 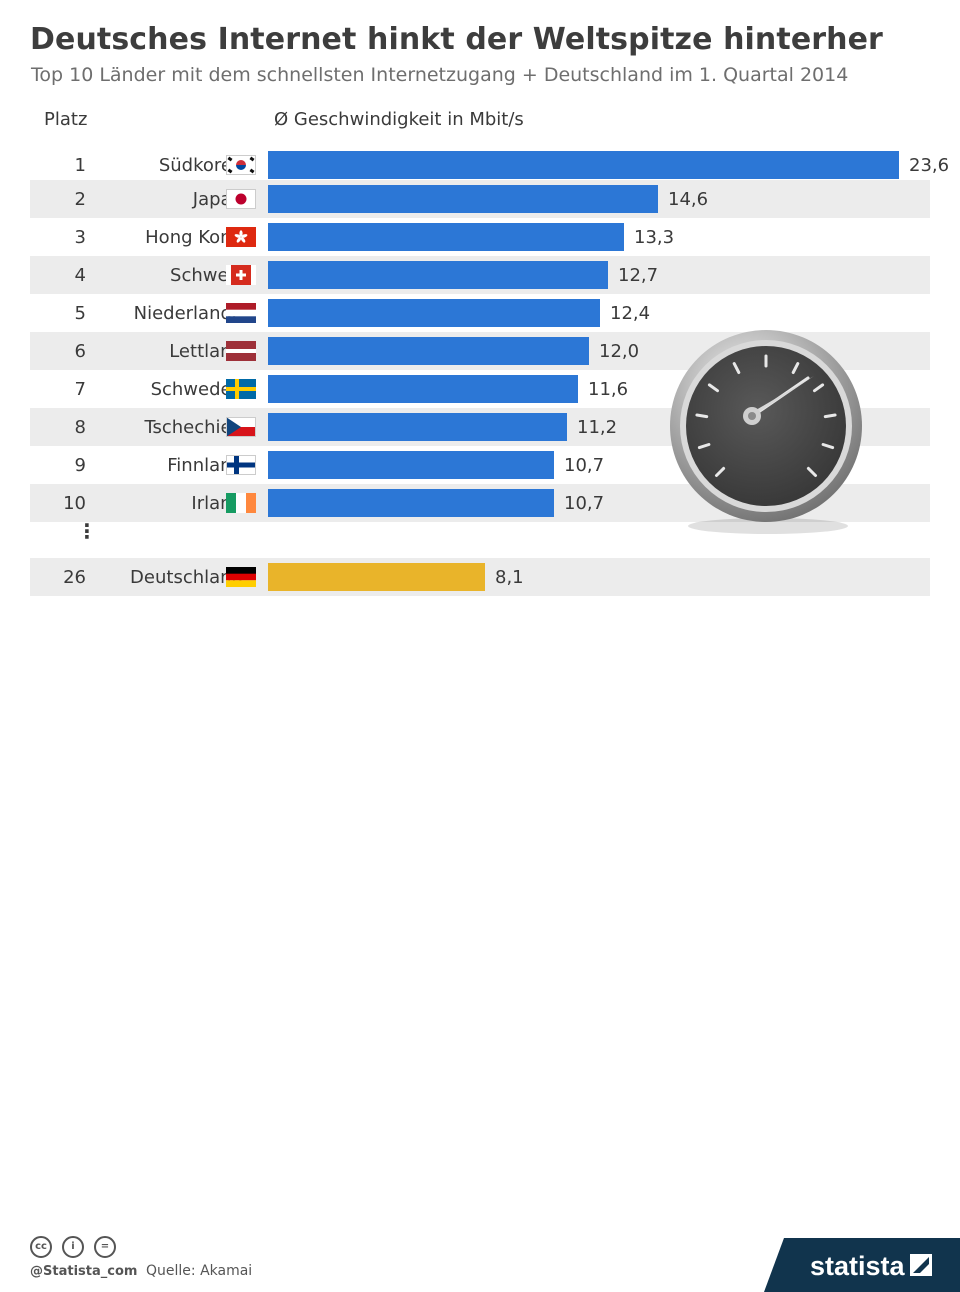 What do you see at coordinates (41, 1247) in the screenshot?
I see `cc-icon: cc` at bounding box center [41, 1247].